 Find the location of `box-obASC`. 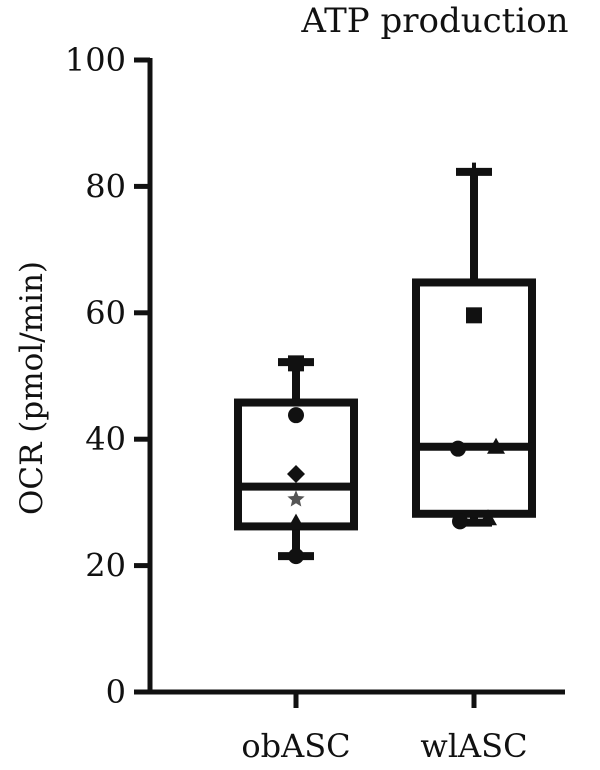

box-obASC is located at coordinates (296, 460).